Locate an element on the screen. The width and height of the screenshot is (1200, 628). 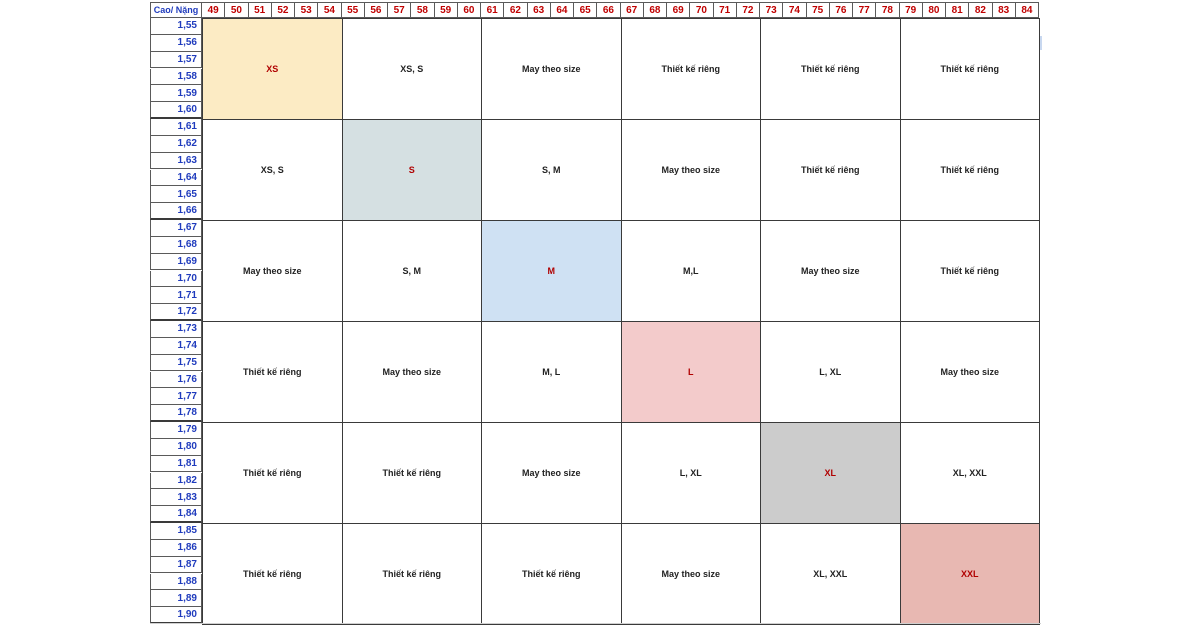
height-header-cell: 1,90 is located at coordinates (176, 615).